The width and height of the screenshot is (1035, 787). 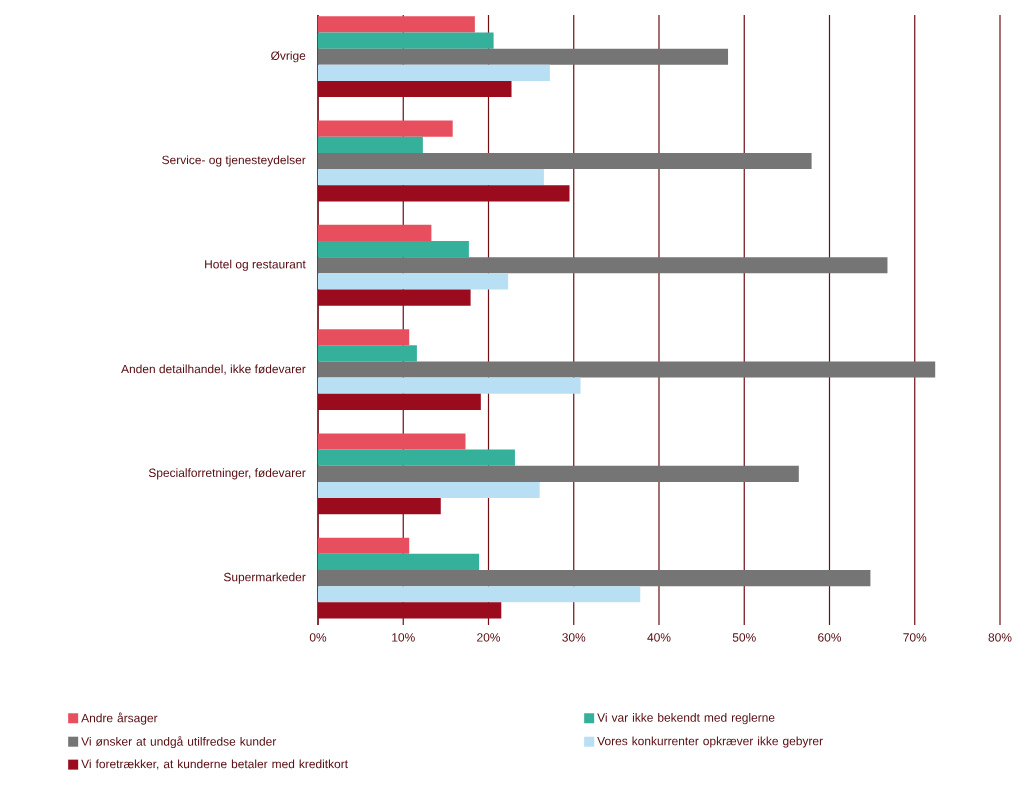 I want to click on y-tick-label: Anden detailhandel, ikke fødevarer, so click(x=213, y=369).